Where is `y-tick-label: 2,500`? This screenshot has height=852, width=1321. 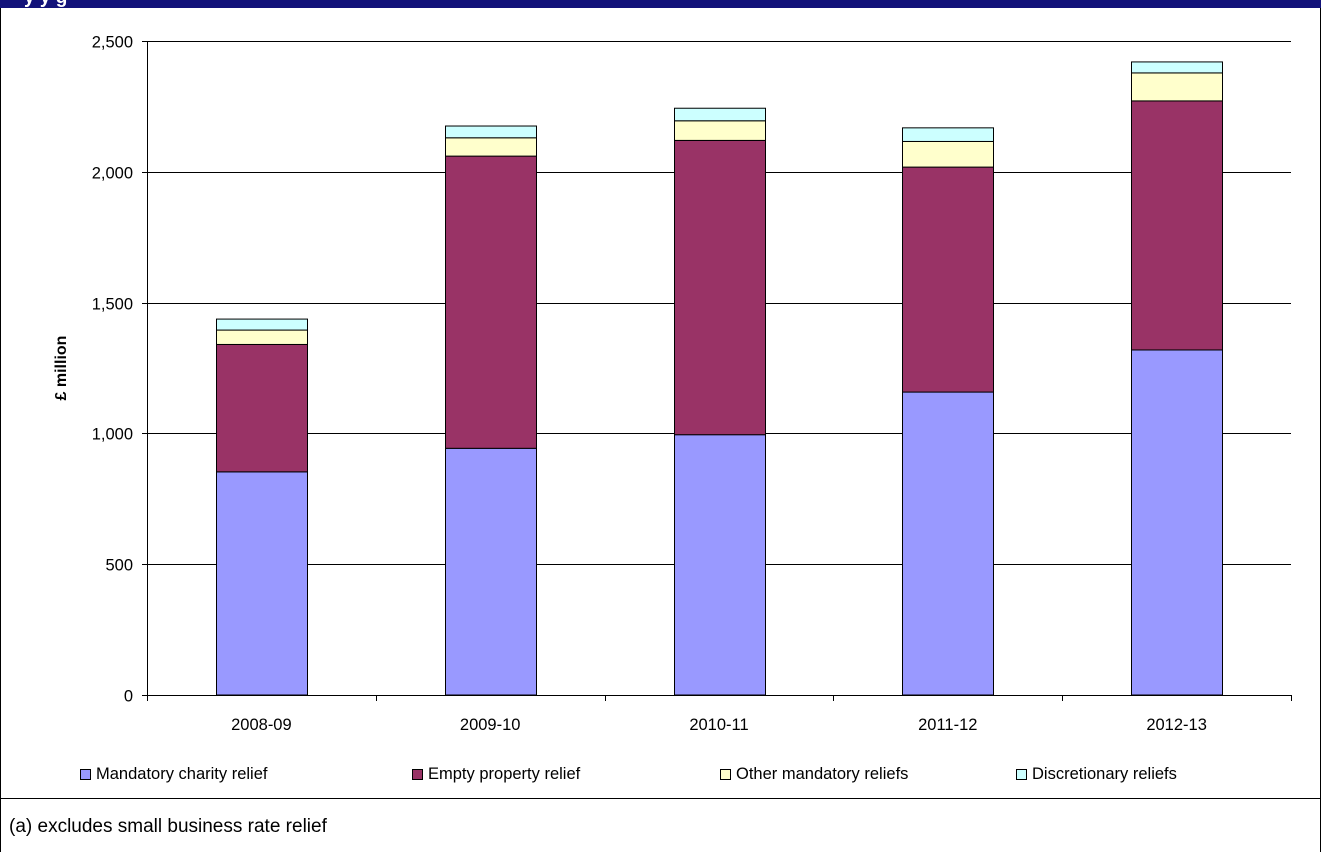 y-tick-label: 2,500 is located at coordinates (112, 43).